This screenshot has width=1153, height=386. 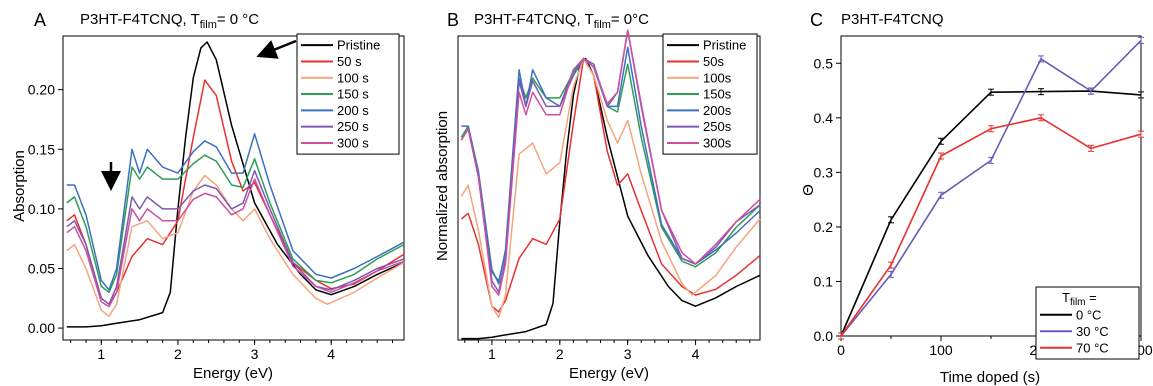 I want to click on panel-a-legend-label: Pristine, so click(x=358, y=45).